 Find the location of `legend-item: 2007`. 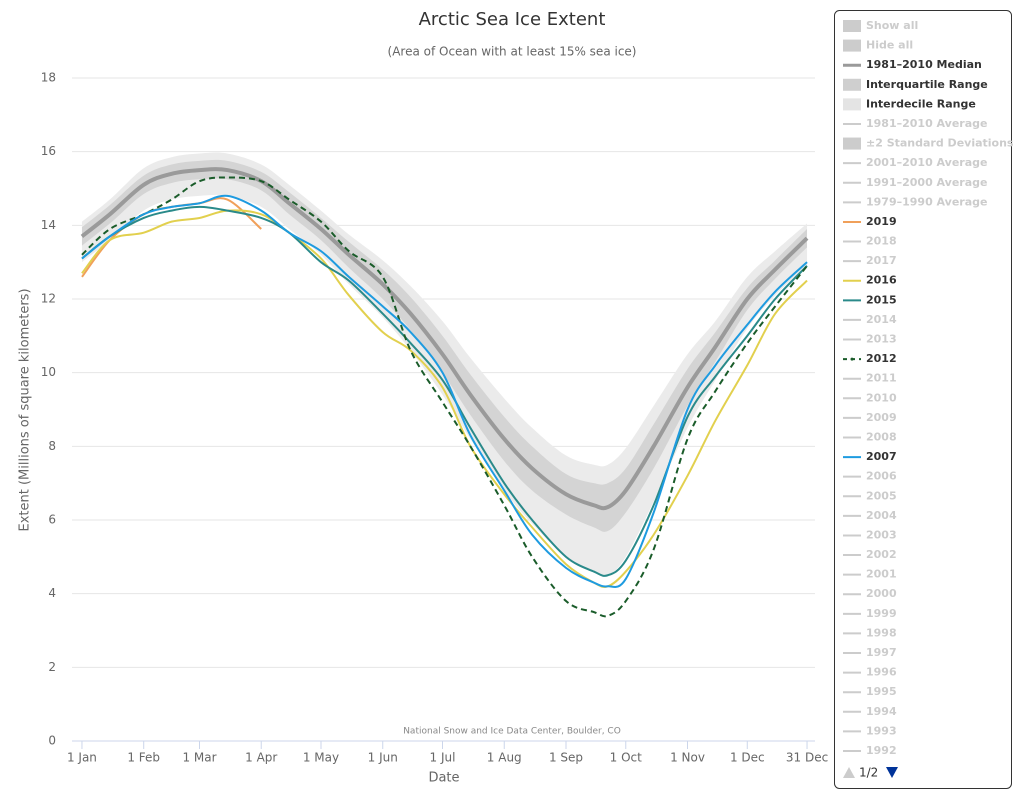

legend-item: 2007 is located at coordinates (881, 456).